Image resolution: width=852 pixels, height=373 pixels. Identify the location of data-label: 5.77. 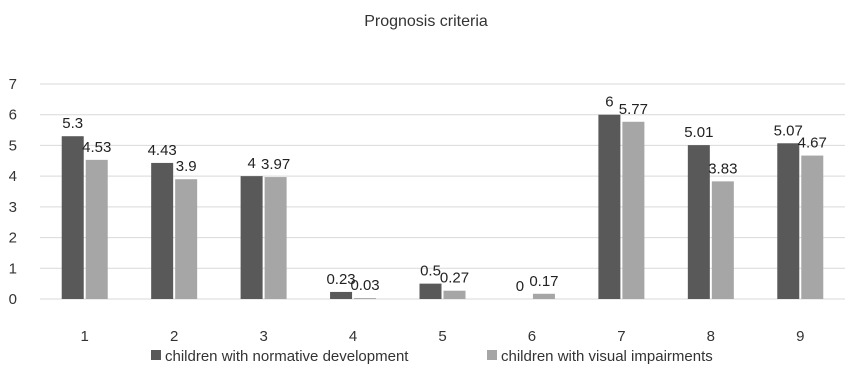
(633, 109).